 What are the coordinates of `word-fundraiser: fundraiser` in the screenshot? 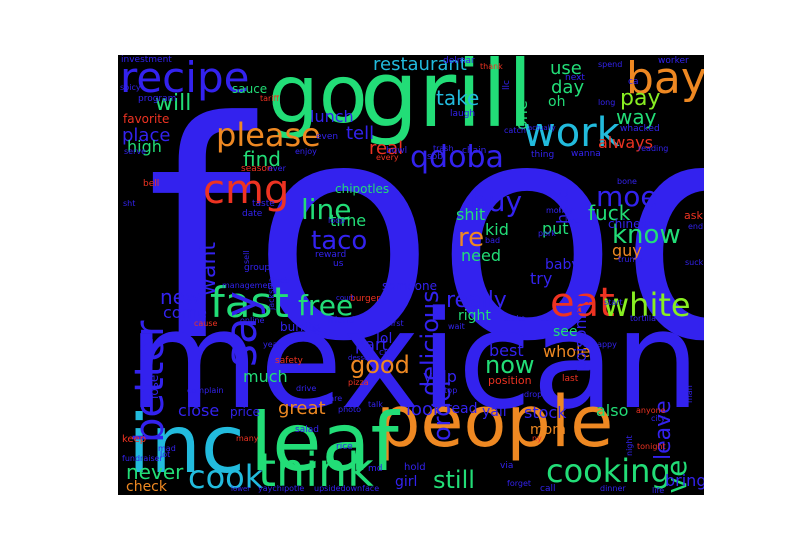 It's located at (142, 458).